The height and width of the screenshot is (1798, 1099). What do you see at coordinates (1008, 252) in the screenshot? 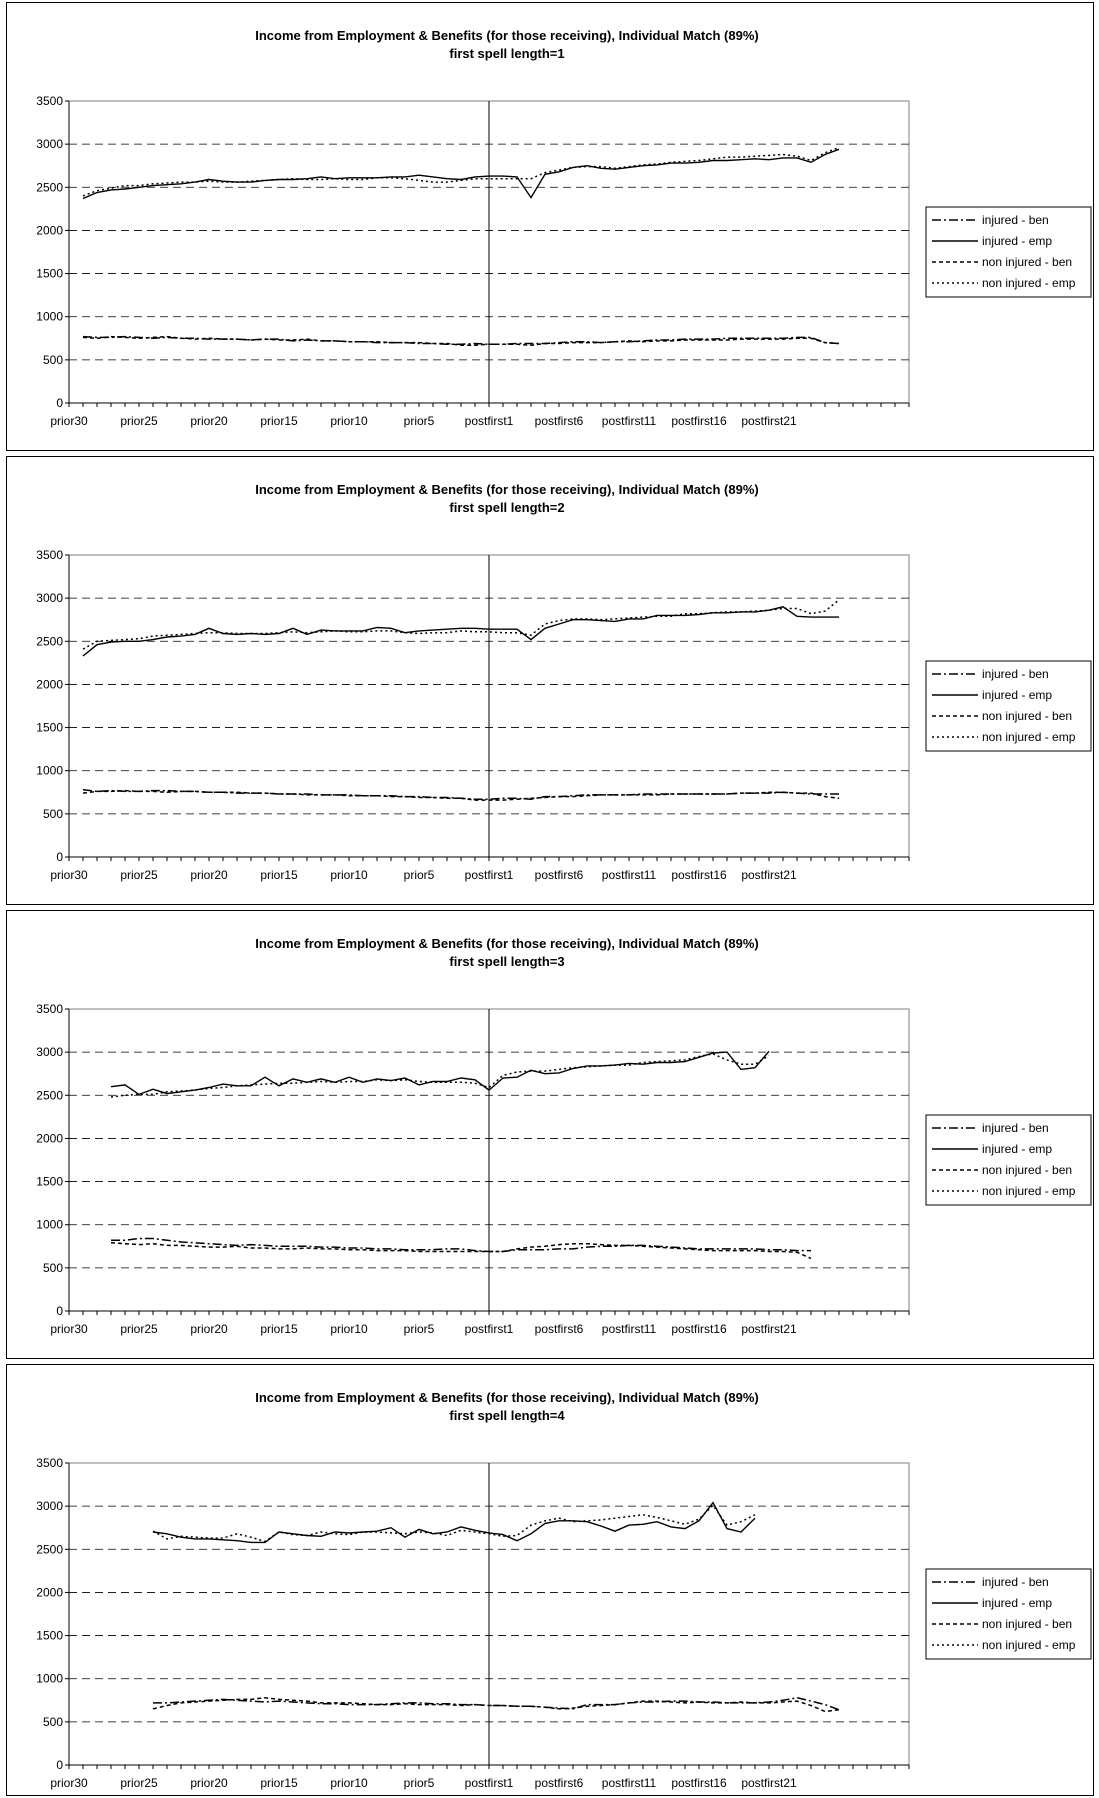
I see `legend-box` at bounding box center [1008, 252].